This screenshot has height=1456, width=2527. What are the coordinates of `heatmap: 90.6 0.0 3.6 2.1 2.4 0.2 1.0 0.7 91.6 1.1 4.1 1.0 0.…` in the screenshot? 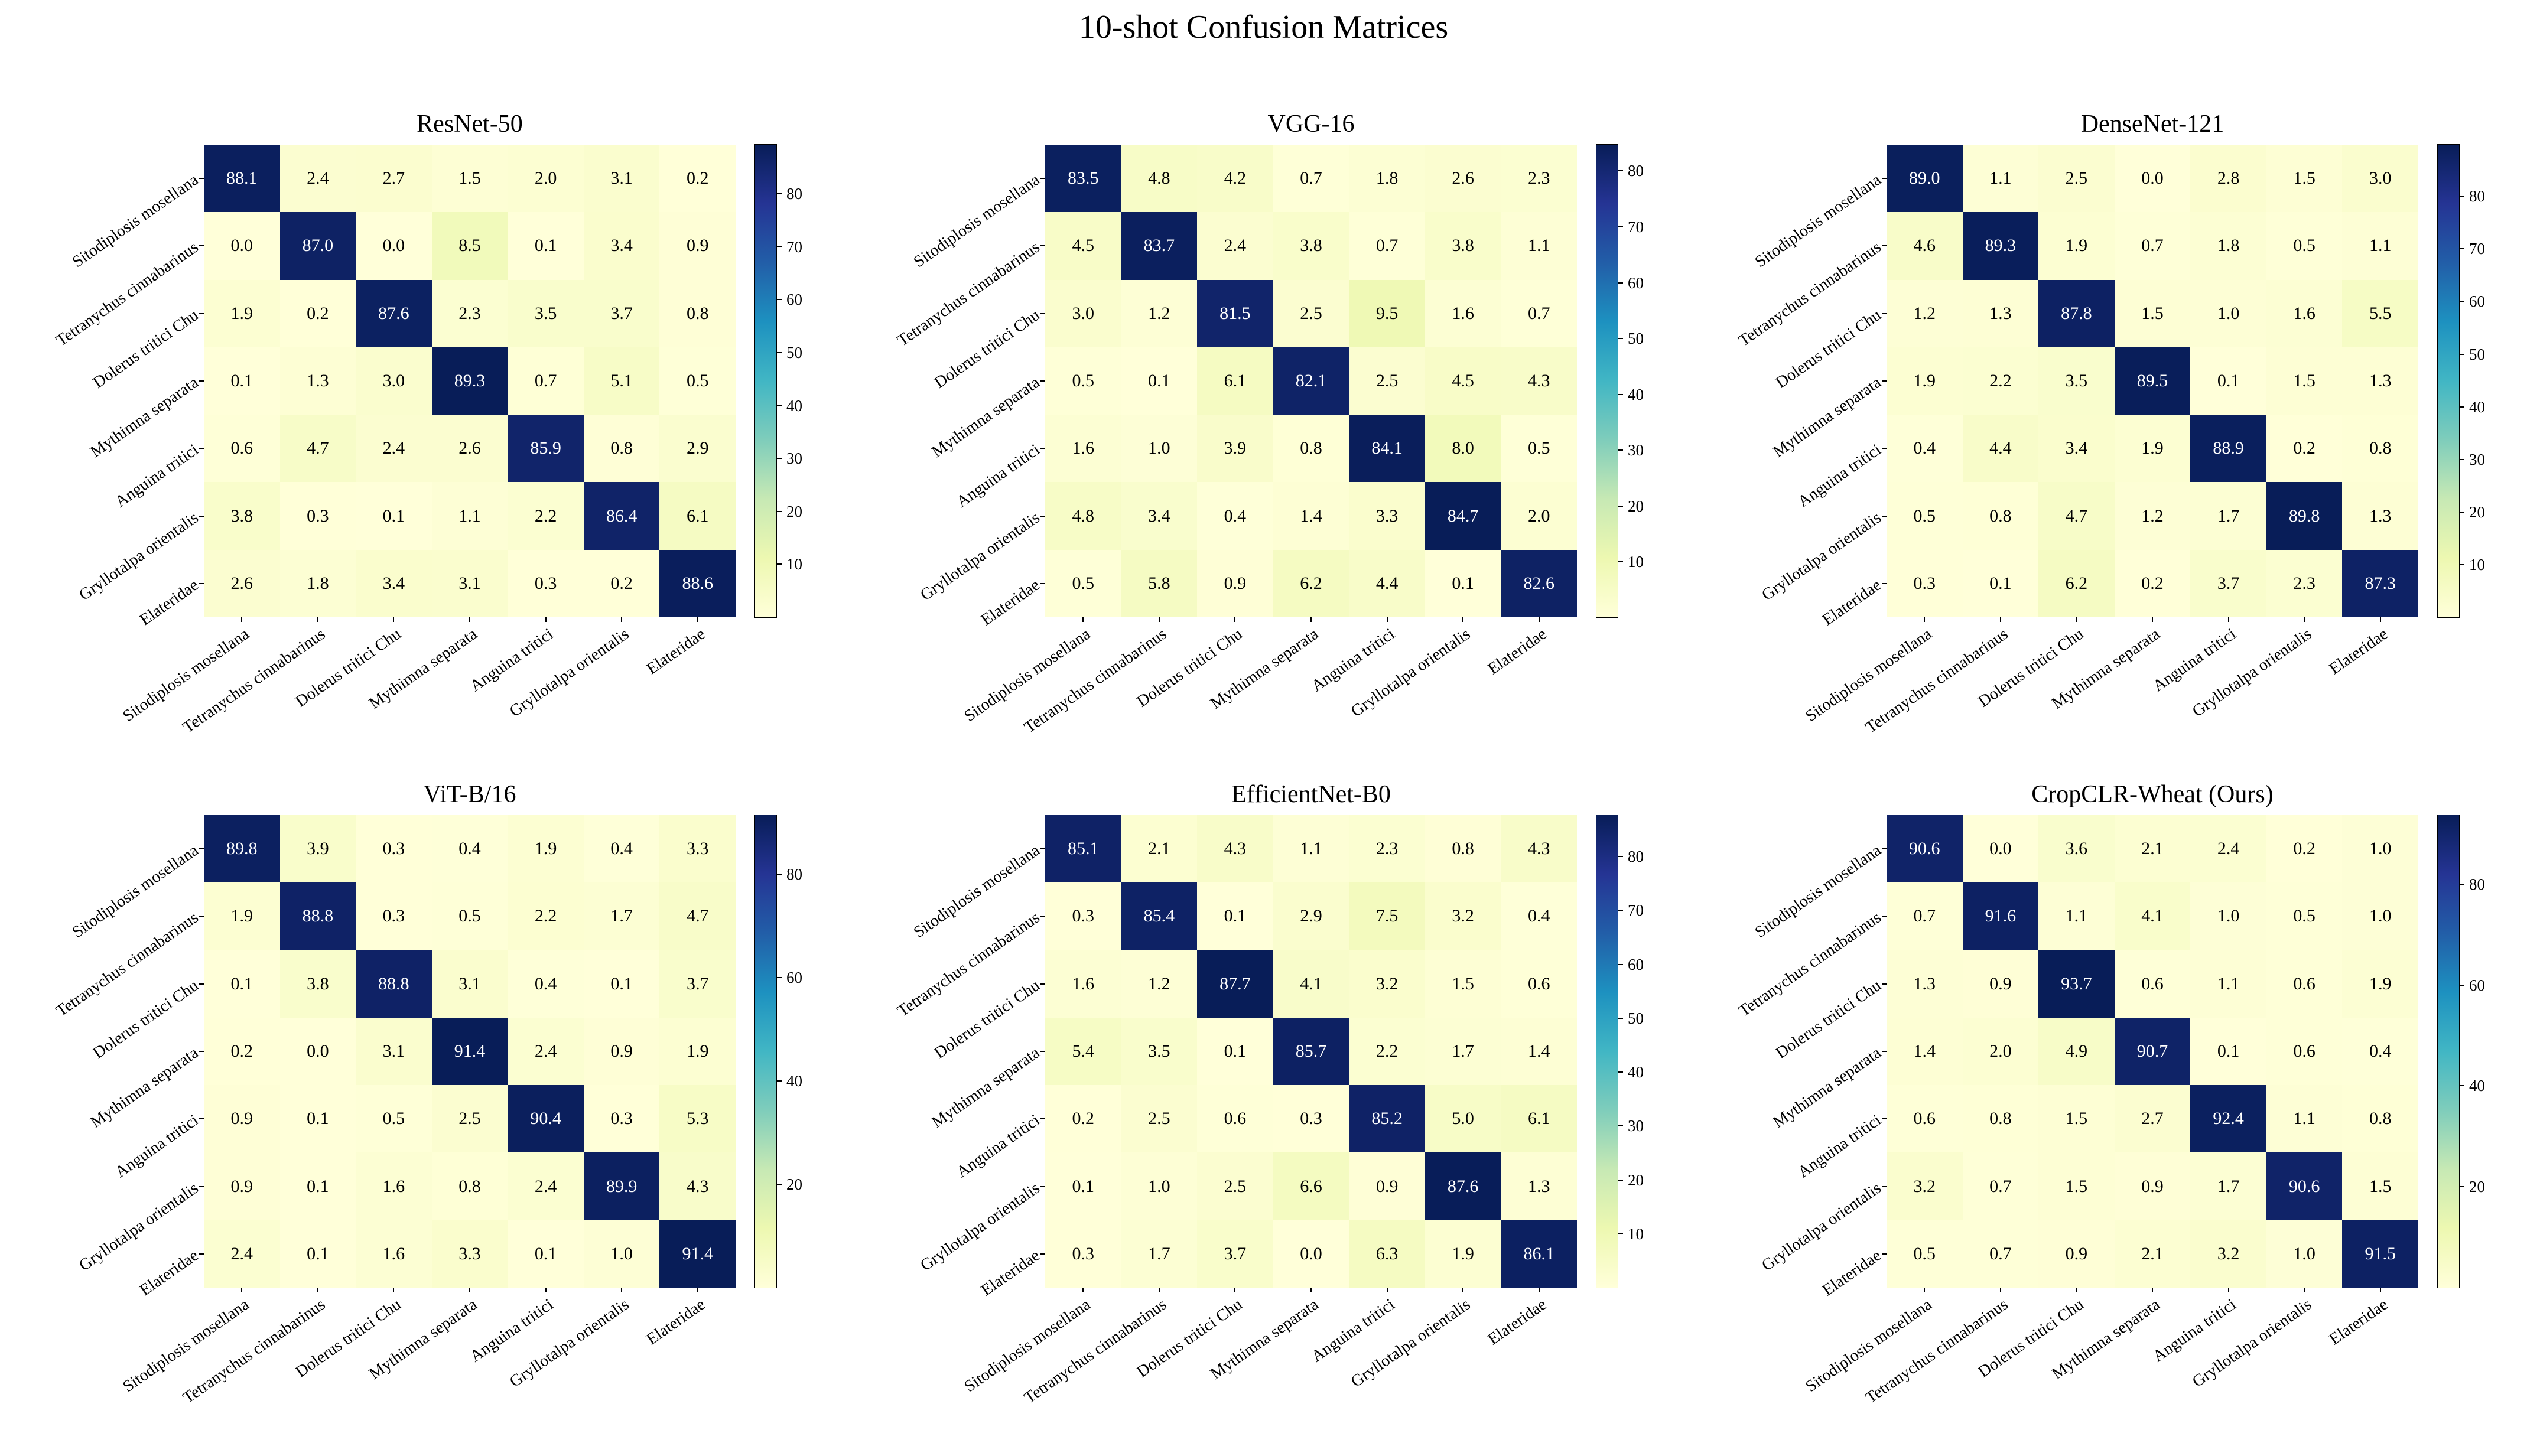 It's located at (2152, 1051).